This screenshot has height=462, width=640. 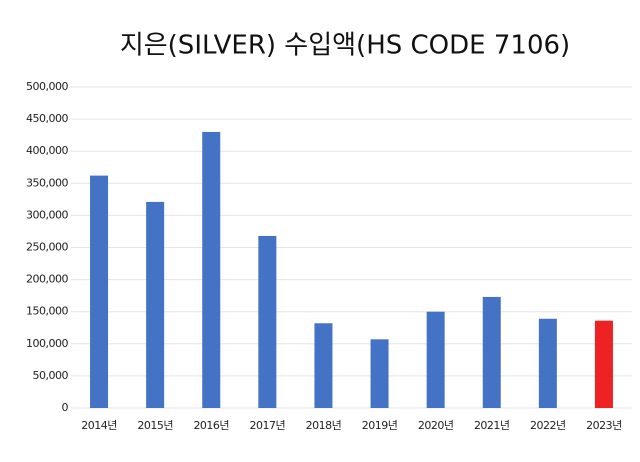 What do you see at coordinates (324, 425) in the screenshot?
I see `x-tick-label: 2018년` at bounding box center [324, 425].